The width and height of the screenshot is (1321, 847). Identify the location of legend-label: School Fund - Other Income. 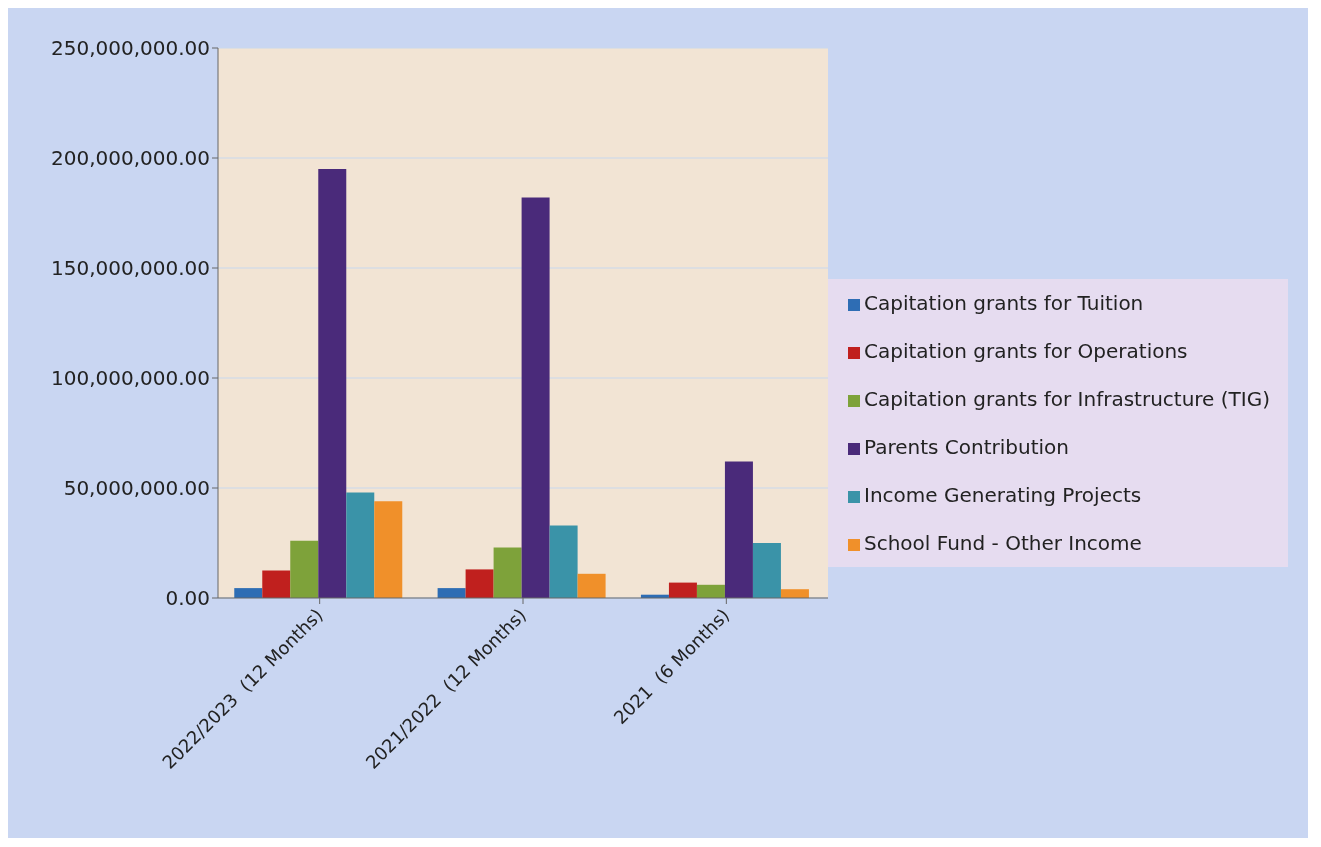
(1003, 543).